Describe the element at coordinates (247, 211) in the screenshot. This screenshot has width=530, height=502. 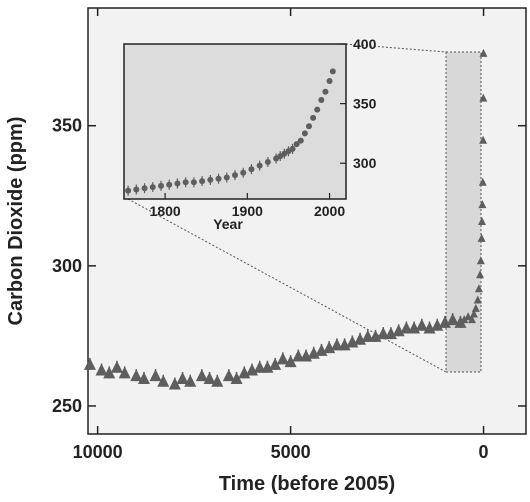
I see `inset-x-tick-label: 1900` at that location.